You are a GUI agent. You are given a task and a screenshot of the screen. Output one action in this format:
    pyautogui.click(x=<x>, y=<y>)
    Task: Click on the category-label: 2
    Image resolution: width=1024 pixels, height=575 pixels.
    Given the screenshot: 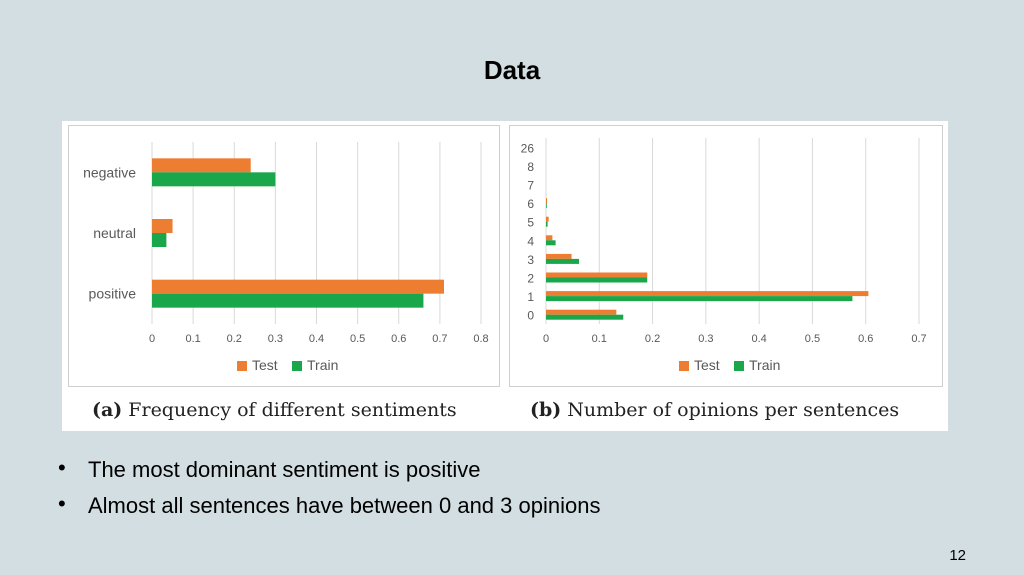 What is the action you would take?
    pyautogui.click(x=530, y=279)
    